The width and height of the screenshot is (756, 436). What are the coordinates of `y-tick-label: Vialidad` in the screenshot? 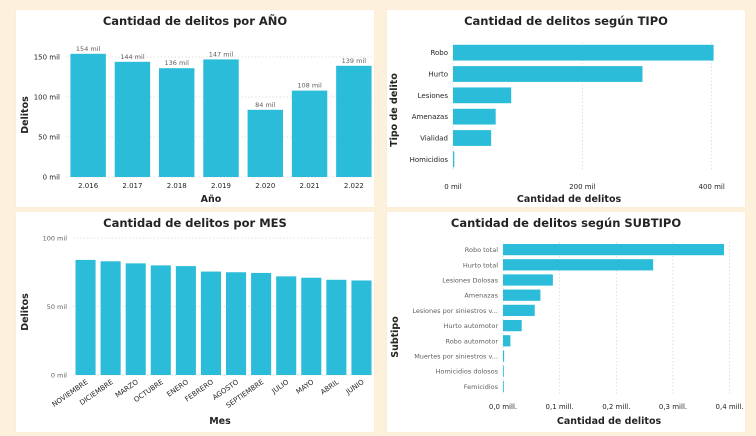 It's located at (434, 139).